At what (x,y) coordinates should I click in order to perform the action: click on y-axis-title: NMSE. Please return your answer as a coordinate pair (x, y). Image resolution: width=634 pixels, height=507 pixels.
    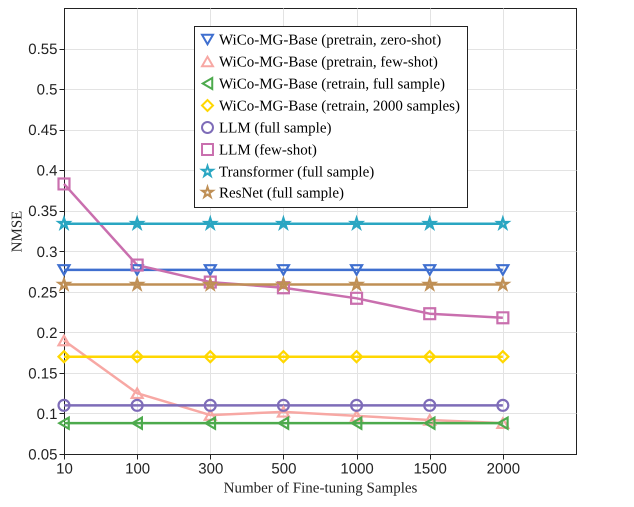
    Looking at the image, I should click on (17, 231).